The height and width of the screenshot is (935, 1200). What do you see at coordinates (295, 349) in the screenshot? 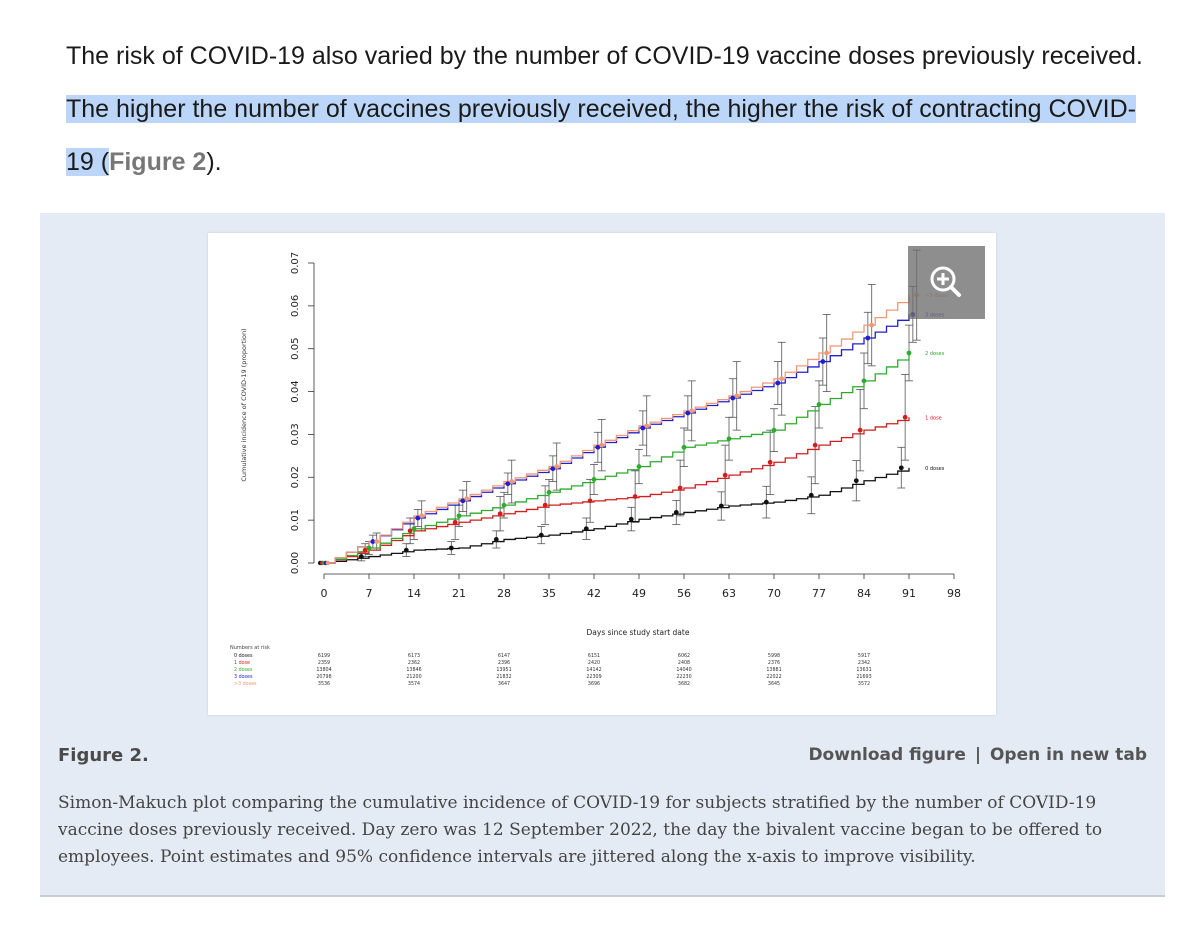
I see `y-tick-label: 0.05` at bounding box center [295, 349].